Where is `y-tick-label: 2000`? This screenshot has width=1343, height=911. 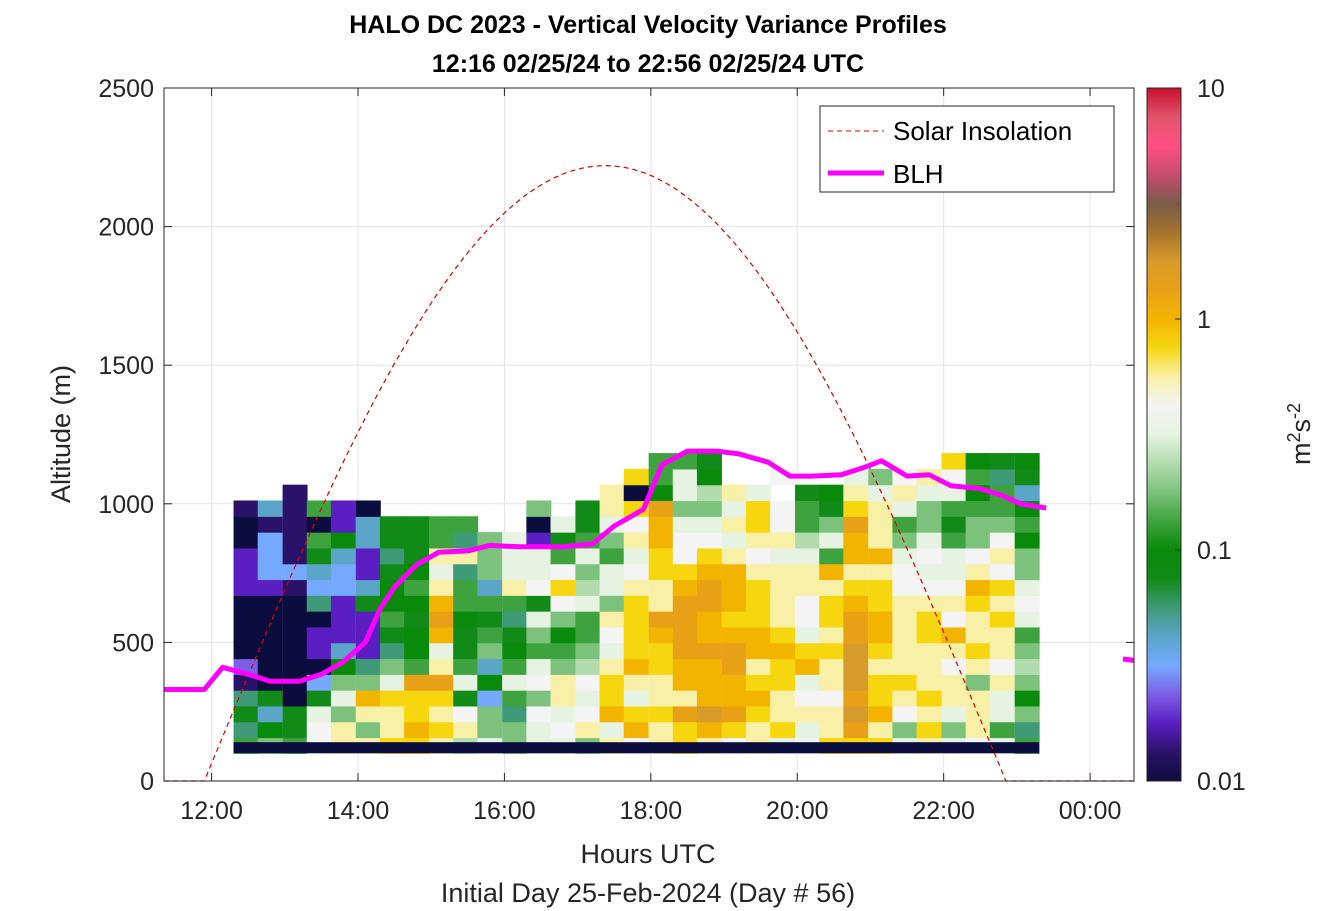
y-tick-label: 2000 is located at coordinates (126, 228).